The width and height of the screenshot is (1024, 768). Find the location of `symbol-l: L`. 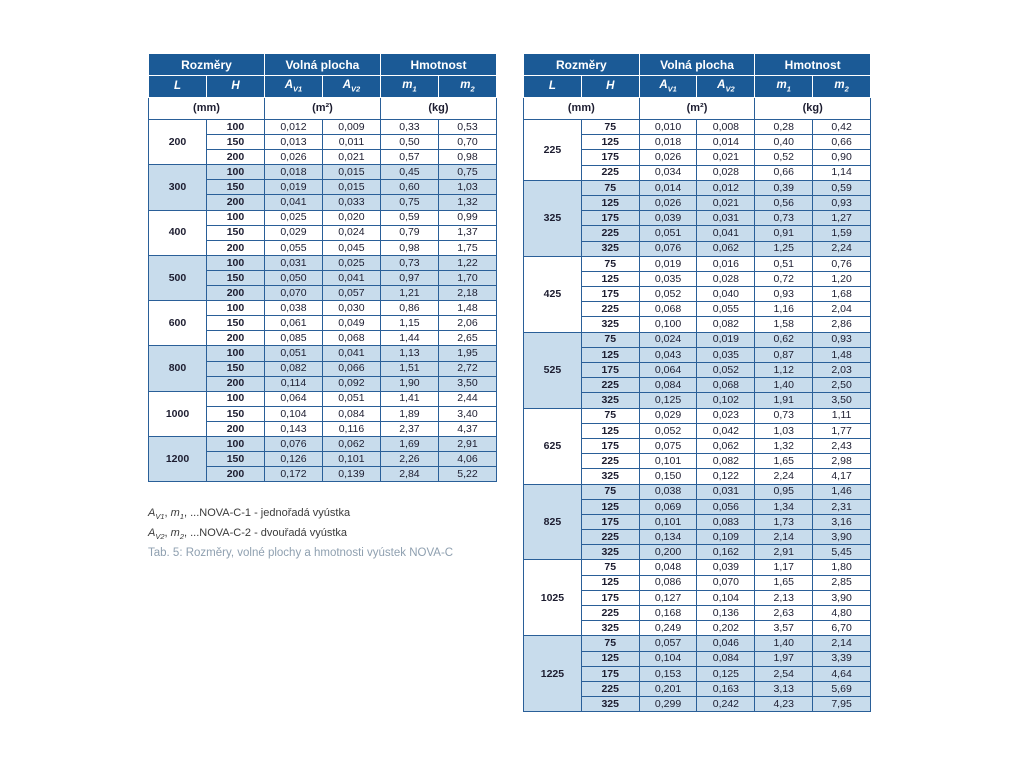

symbol-l: L is located at coordinates (552, 85).